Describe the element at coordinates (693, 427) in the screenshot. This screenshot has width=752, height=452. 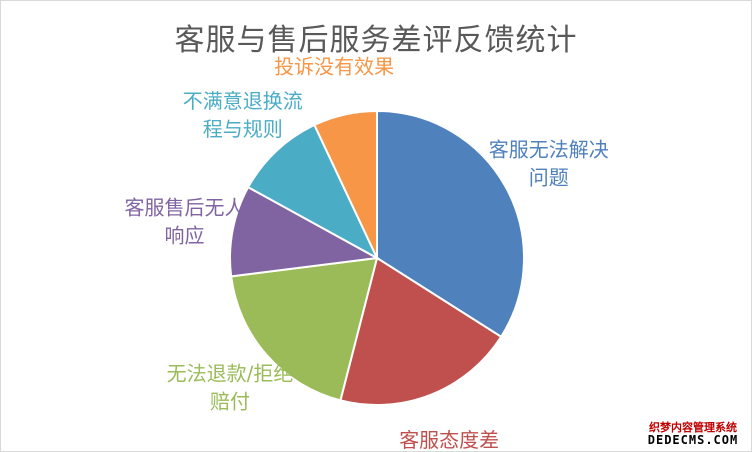
I see `watermark-line1: 织梦内容管理系统` at that location.